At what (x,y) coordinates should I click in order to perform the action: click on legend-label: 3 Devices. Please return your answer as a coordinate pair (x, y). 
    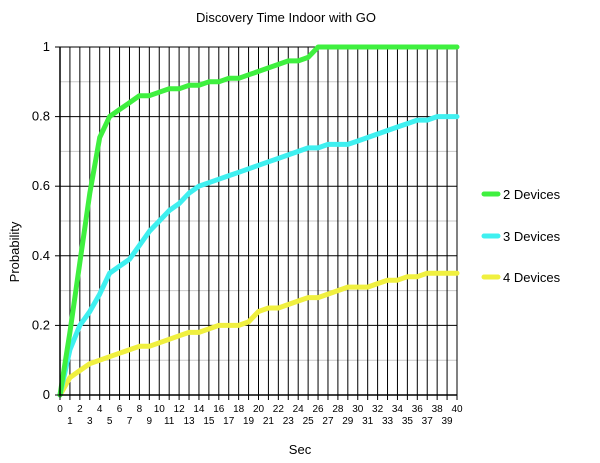
    Looking at the image, I should click on (532, 236).